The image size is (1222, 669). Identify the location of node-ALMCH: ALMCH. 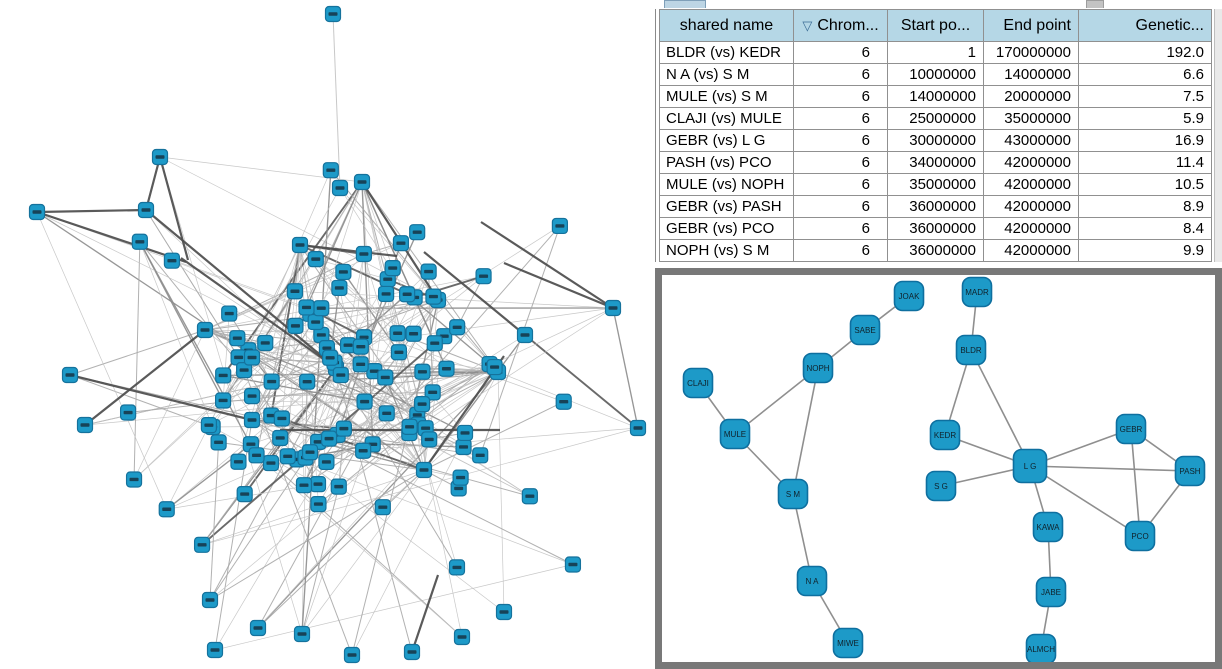
(1041, 648).